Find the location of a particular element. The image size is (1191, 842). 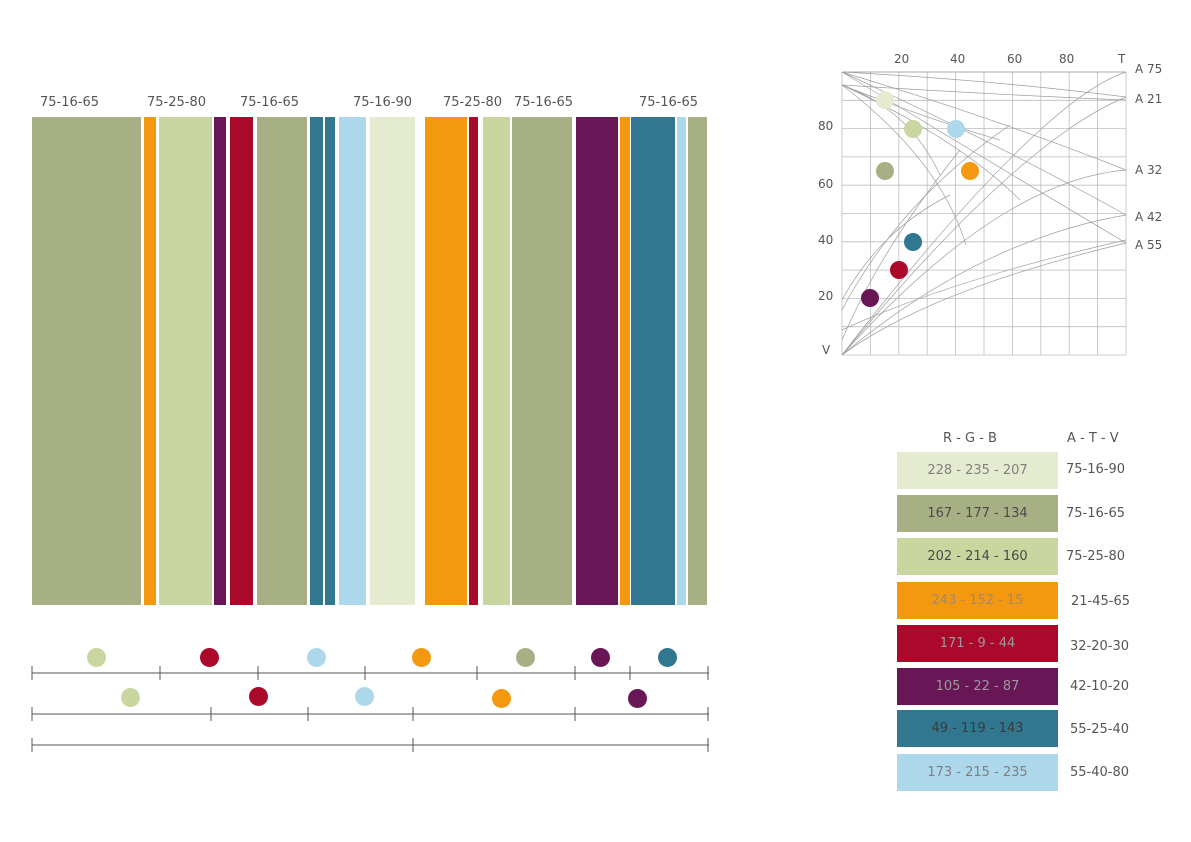

stripe-label-5: 75-25-80 is located at coordinates (473, 102).